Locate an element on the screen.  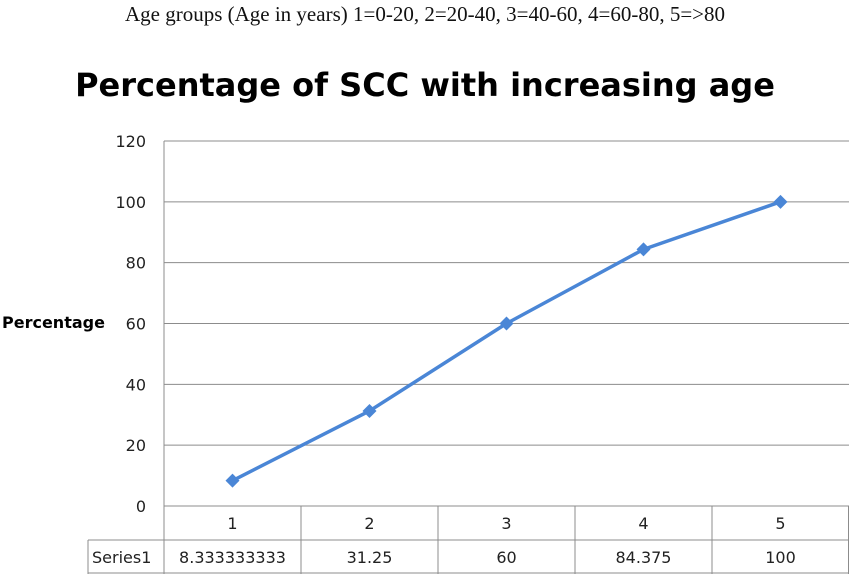
table-value-cell: 8.333333333 is located at coordinates (232, 557).